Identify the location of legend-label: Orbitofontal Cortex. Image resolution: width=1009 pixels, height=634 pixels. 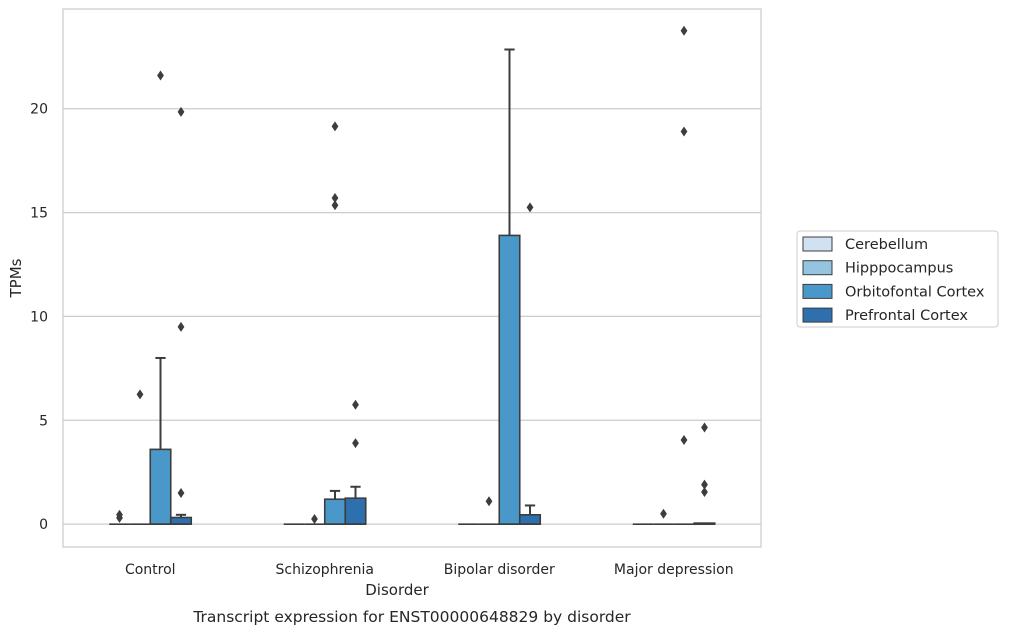
(915, 292).